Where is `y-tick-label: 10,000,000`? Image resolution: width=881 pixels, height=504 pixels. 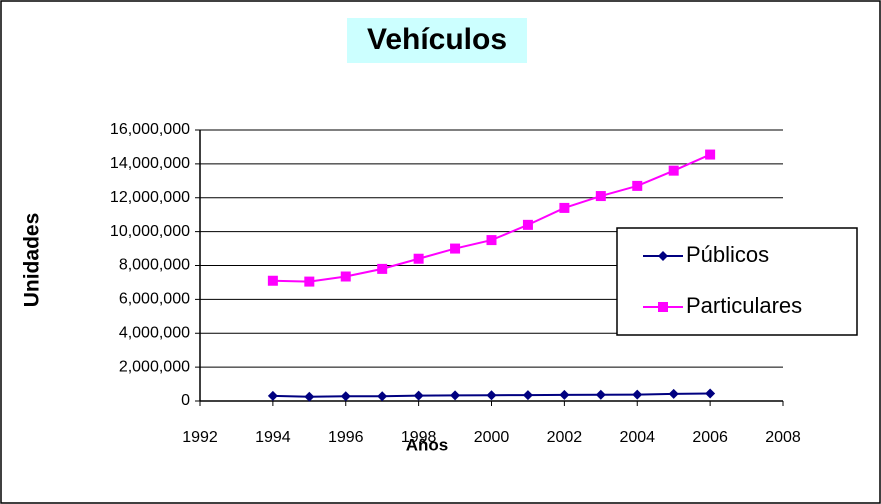 y-tick-label: 10,000,000 is located at coordinates (150, 231).